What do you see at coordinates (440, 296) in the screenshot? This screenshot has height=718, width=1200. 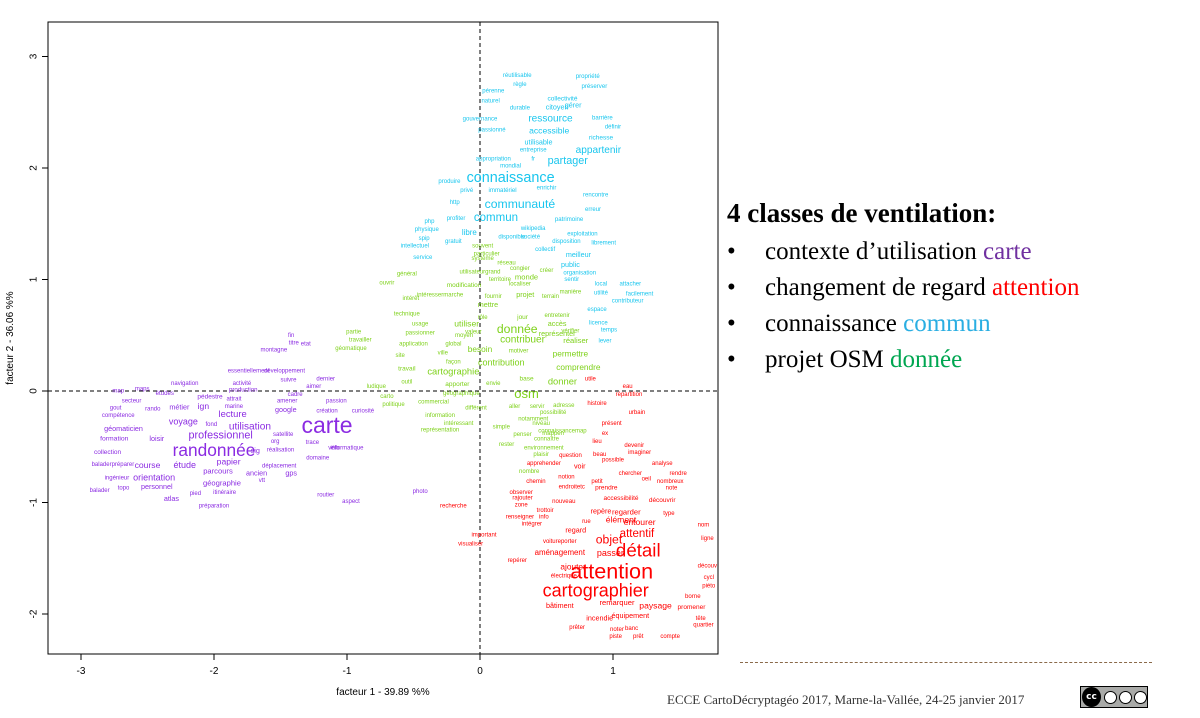 I see `word-donnee: intéressermarche` at bounding box center [440, 296].